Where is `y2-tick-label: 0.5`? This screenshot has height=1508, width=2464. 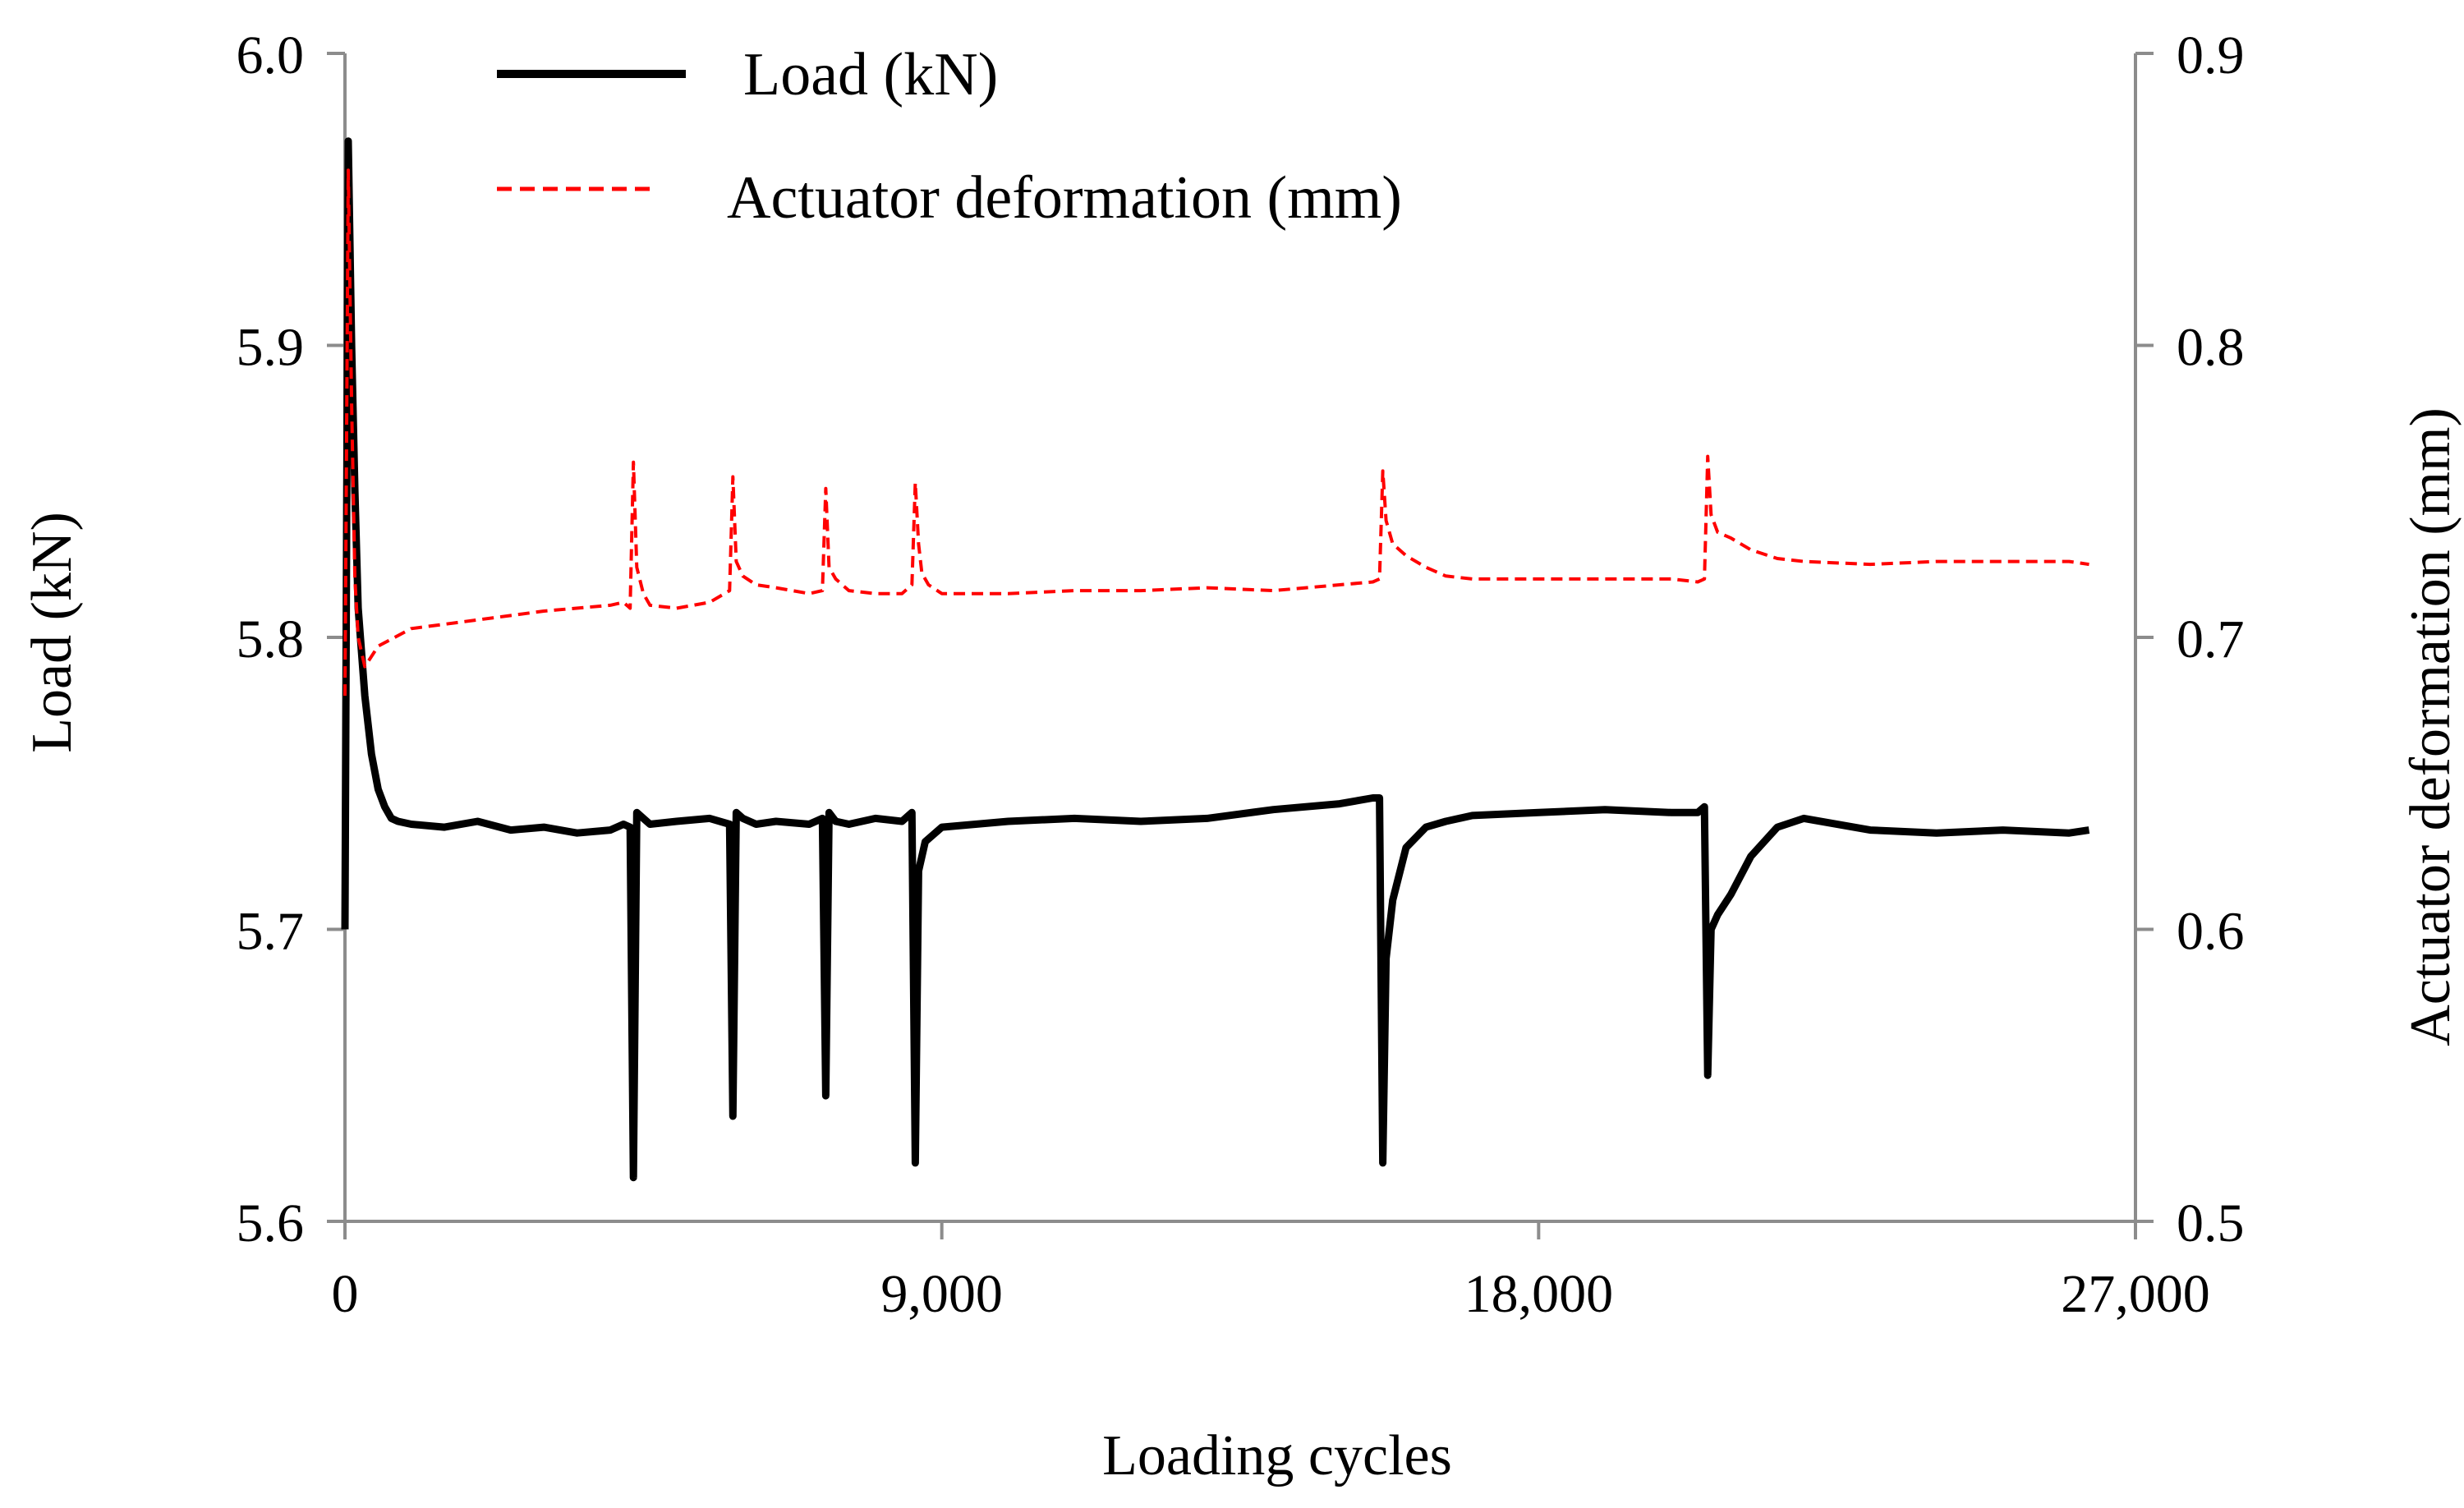 y2-tick-label: 0.5 is located at coordinates (2211, 1223).